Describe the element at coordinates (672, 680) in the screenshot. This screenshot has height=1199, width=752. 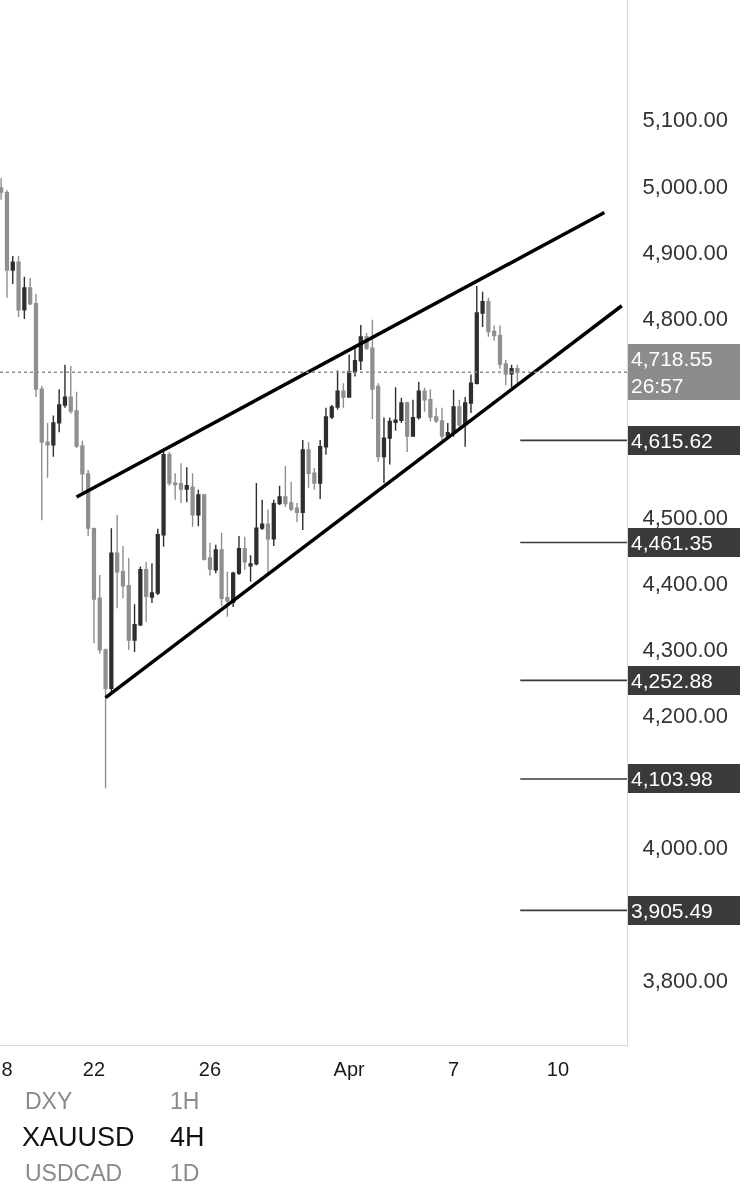
I see `ref-line-label: 4,252.88` at that location.